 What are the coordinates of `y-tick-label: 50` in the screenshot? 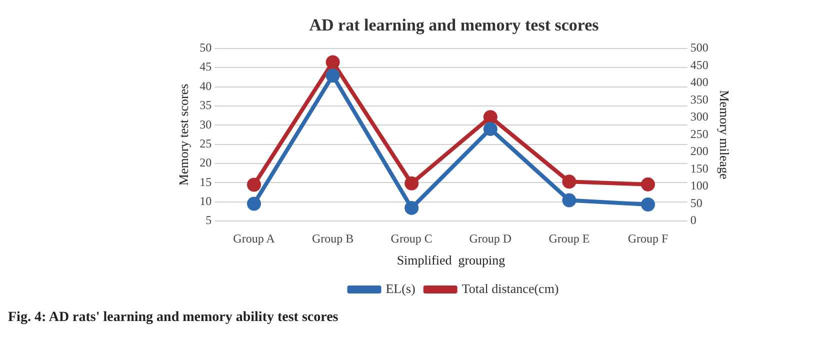 It's located at (206, 47).